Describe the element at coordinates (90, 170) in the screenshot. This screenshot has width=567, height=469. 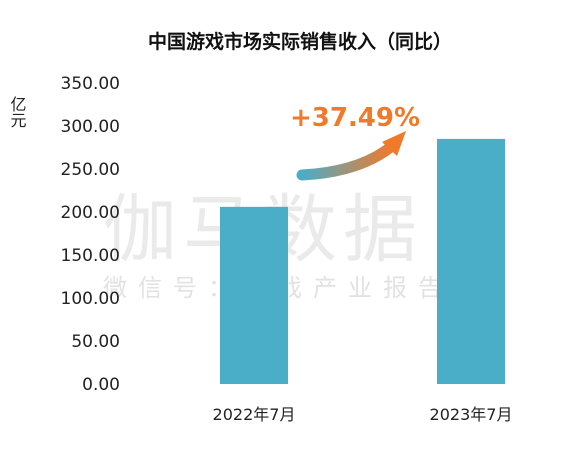
I see `y-tick-label: 250.00` at that location.